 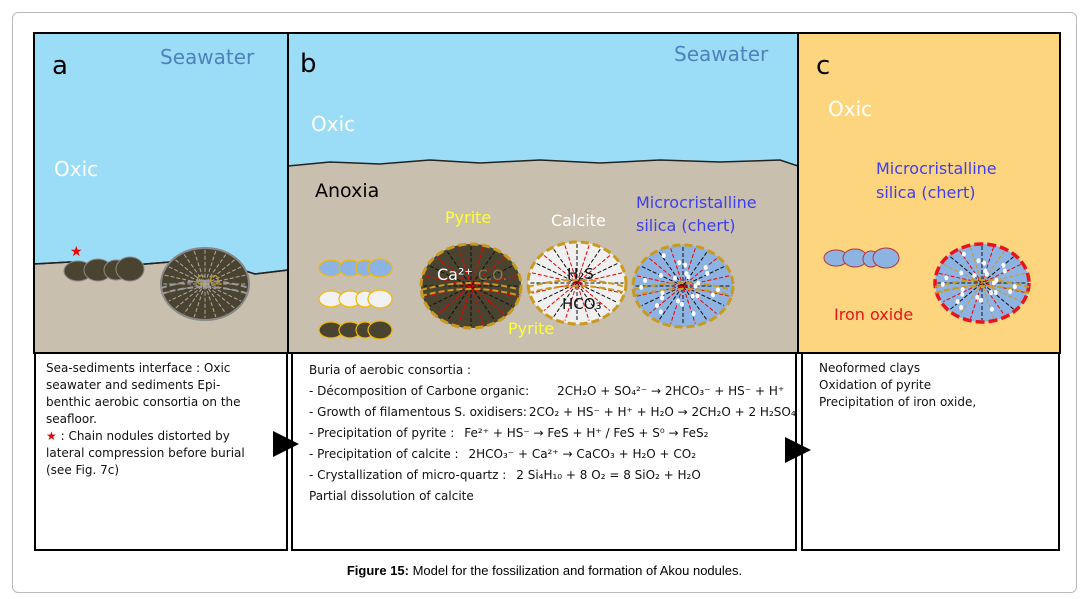 I want to click on reaction-equation: 2CO₂ + HS⁻ + H⁺ + H₂O → 2CH₂O + 2 H₂SO₄, so click(x=662, y=412).